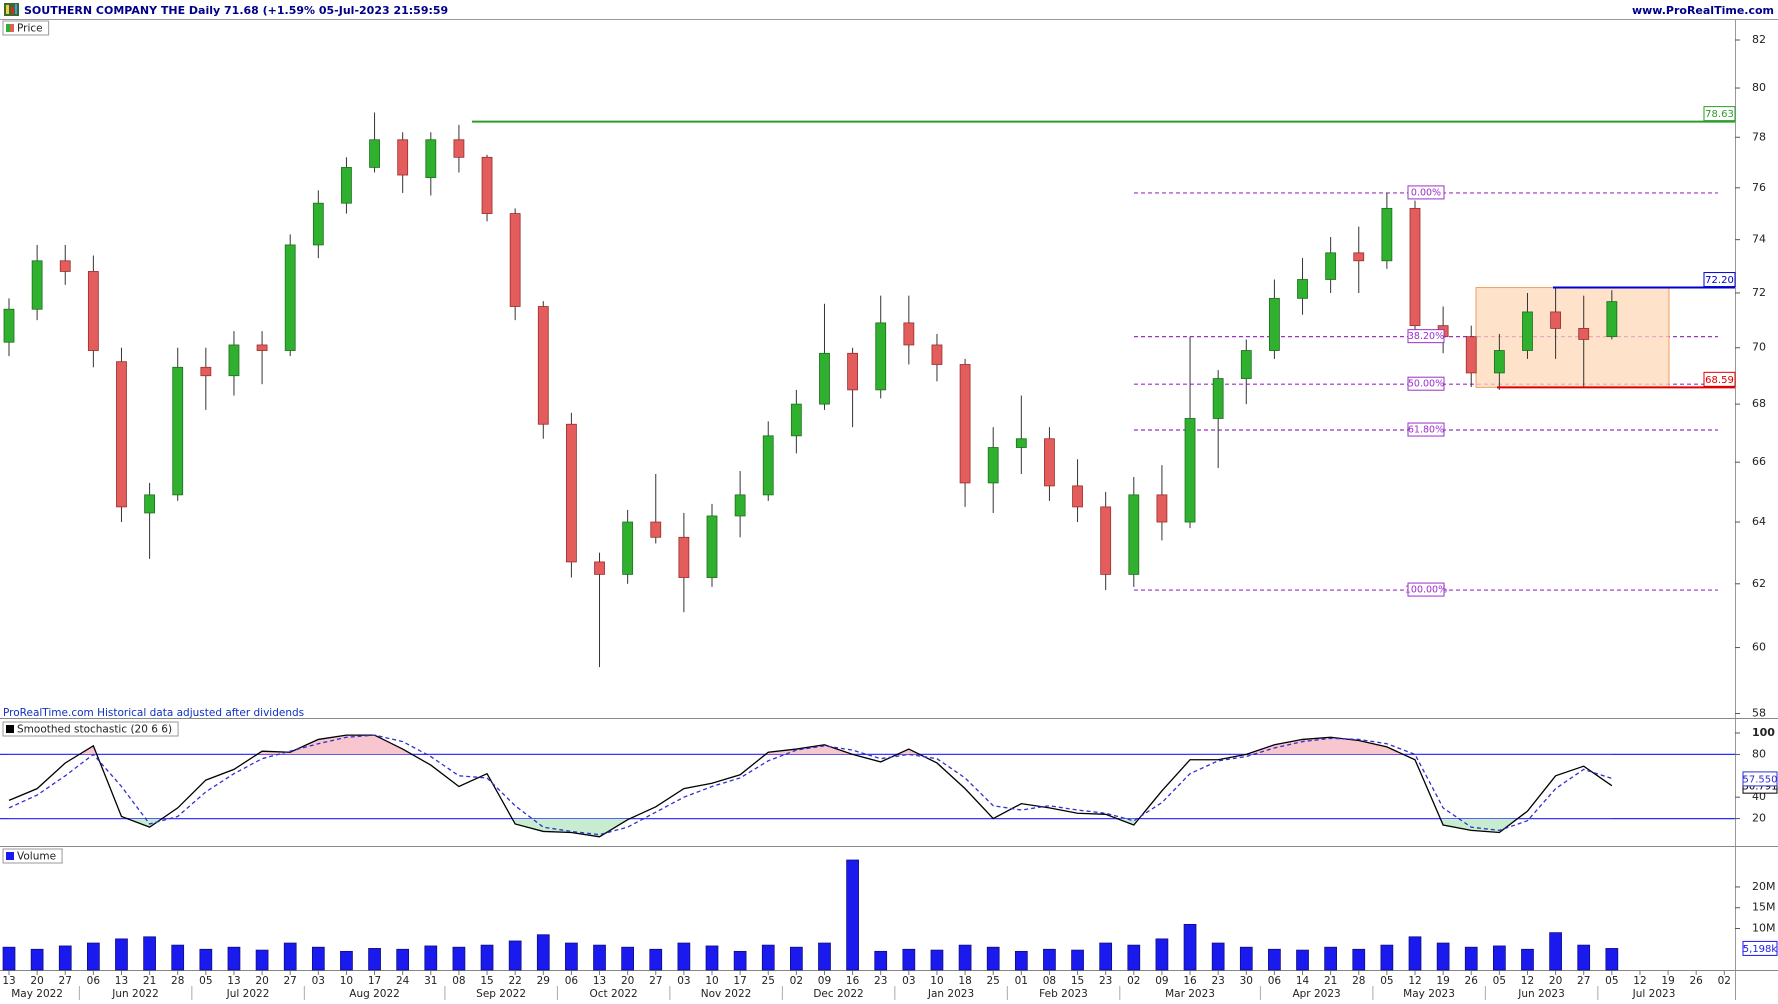 Image resolution: width=1778 pixels, height=1004 pixels. I want to click on x-tick-label: 01, so click(1021, 981).